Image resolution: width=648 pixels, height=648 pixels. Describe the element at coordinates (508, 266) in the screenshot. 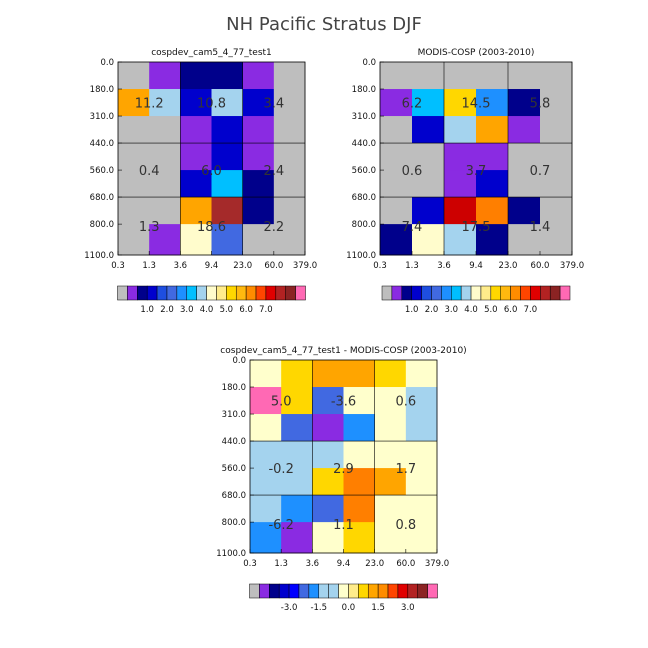

I see `x-tick-label: 23.0` at that location.